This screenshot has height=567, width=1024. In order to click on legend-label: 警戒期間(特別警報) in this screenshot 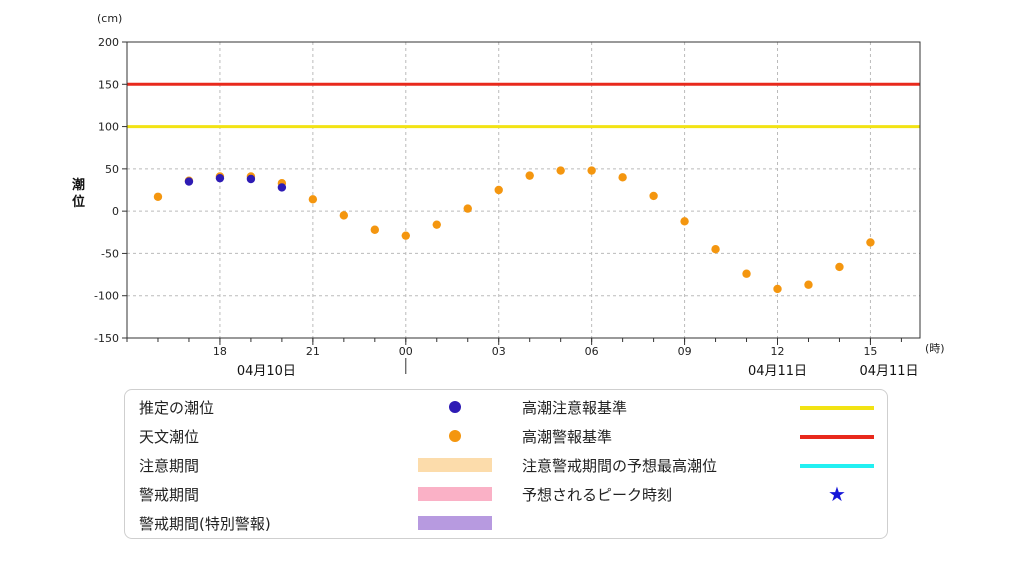, I will do `click(205, 524)`.